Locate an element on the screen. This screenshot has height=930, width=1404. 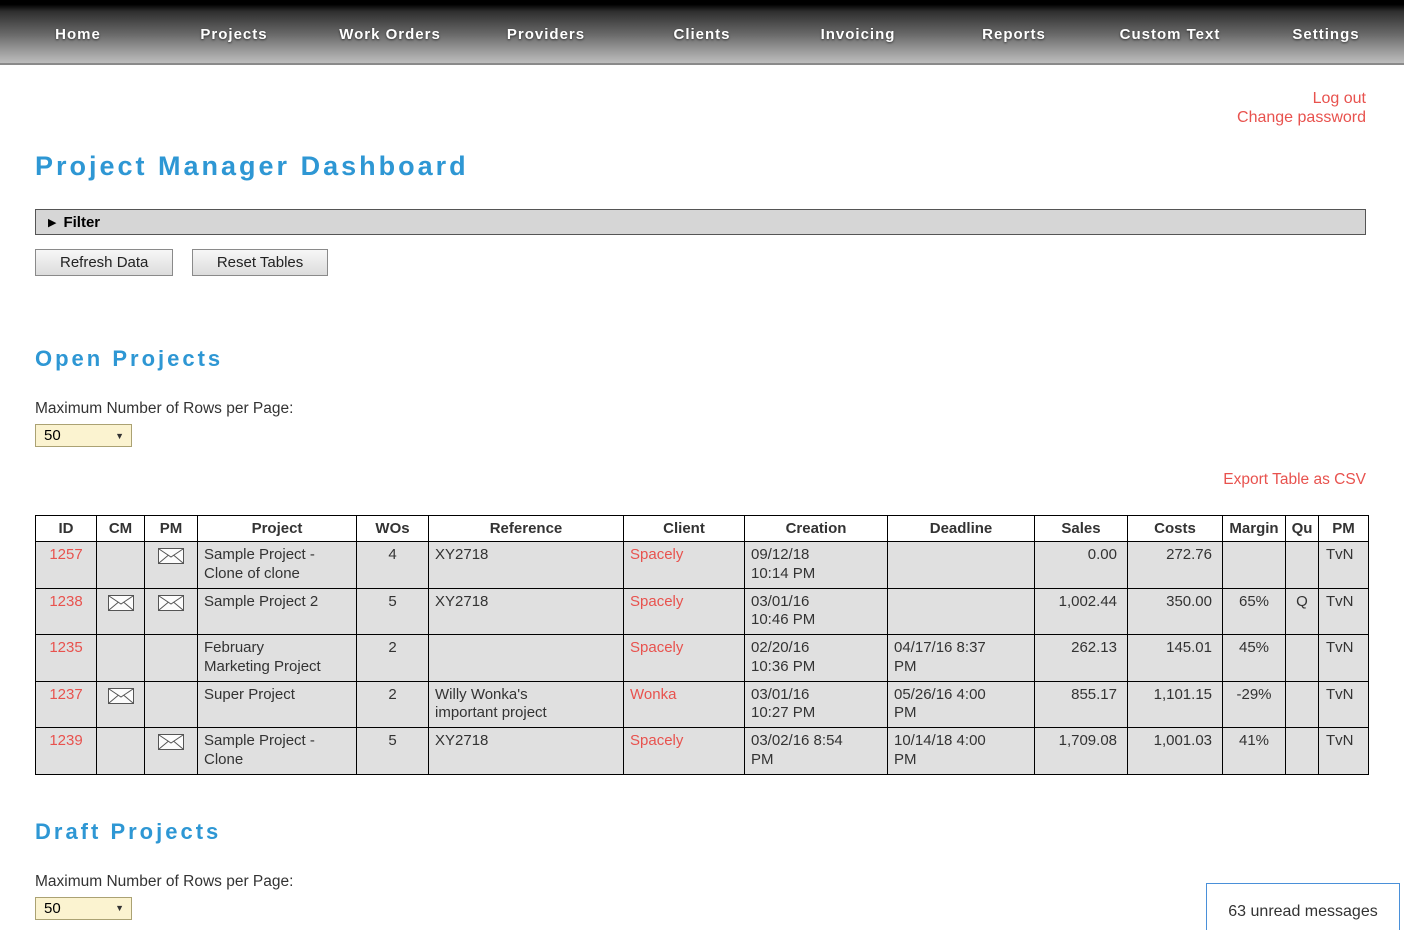
nav-item-clients: Clients is located at coordinates (702, 34).